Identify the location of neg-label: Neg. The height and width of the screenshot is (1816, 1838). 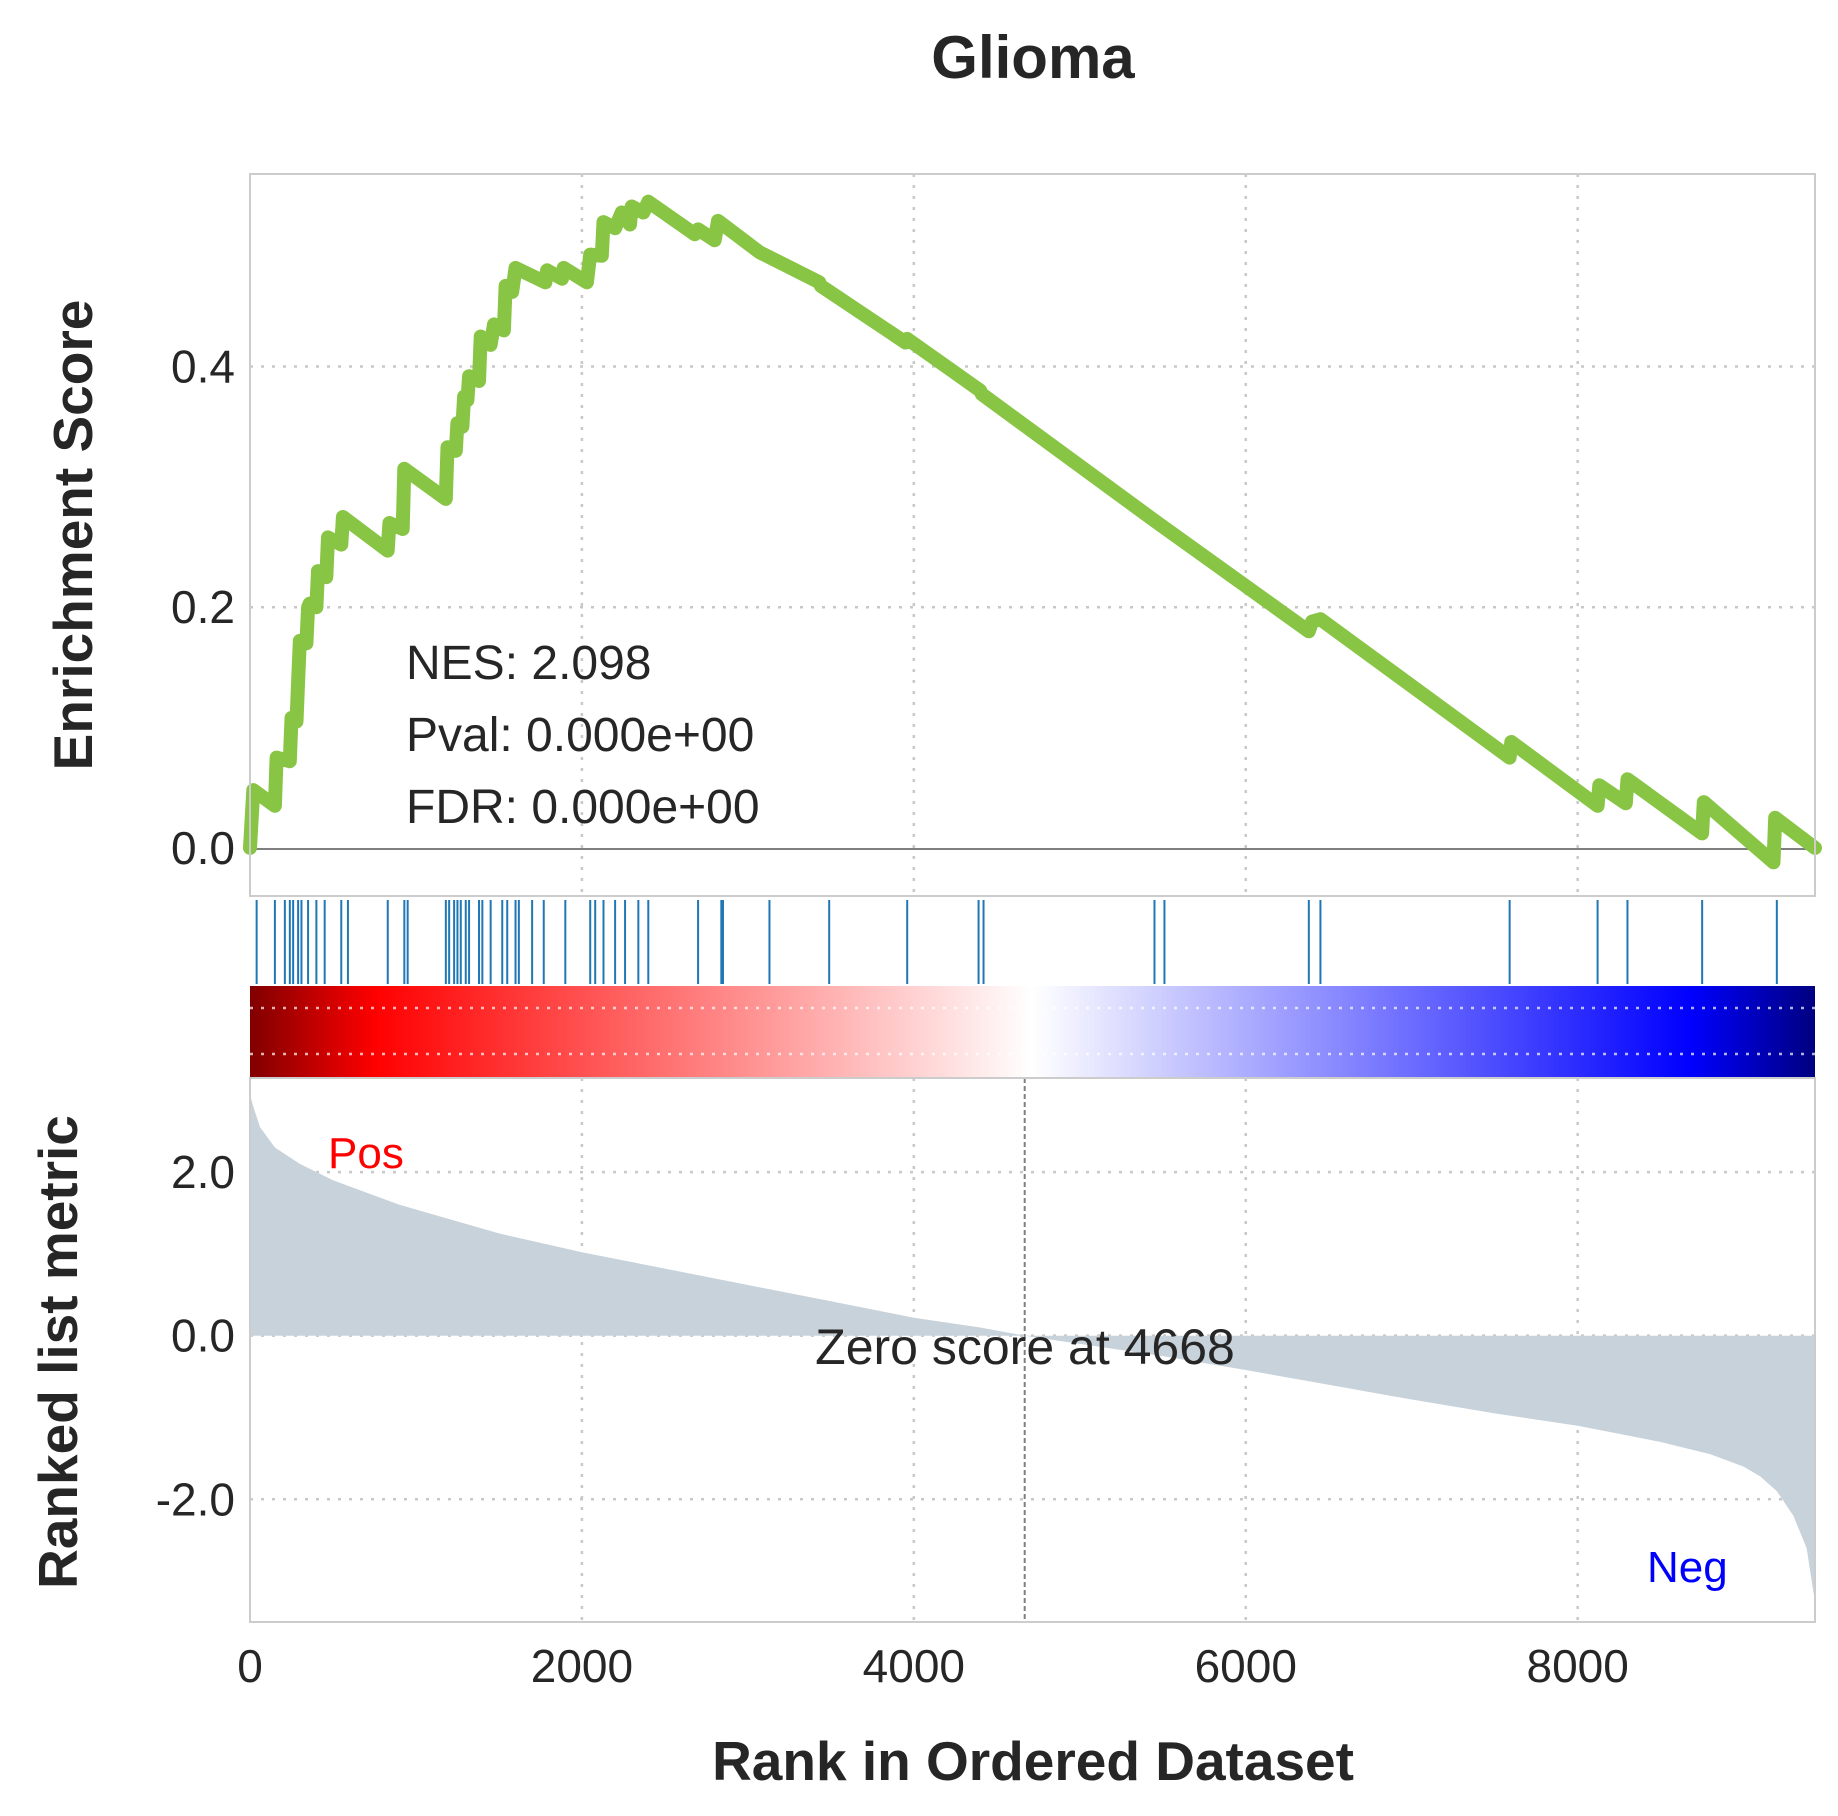
(1687, 1567).